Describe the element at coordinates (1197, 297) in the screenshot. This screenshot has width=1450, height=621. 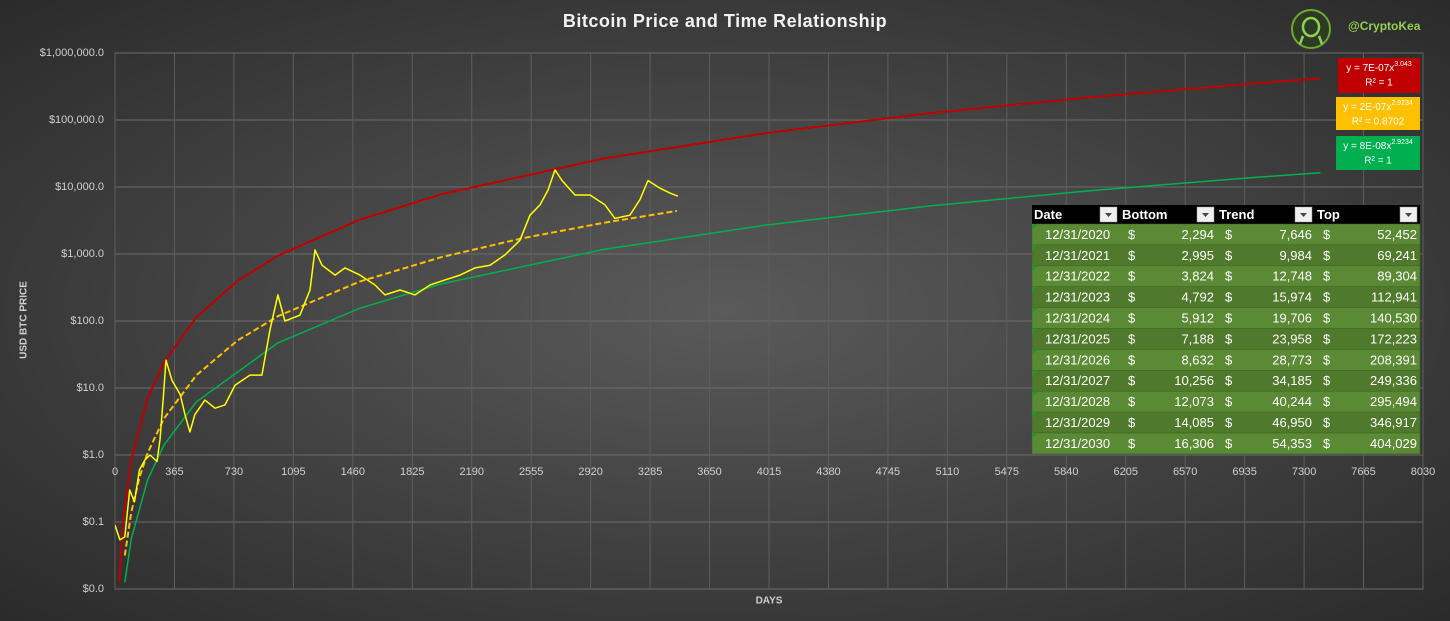
I see `value-cell: 4,792` at that location.